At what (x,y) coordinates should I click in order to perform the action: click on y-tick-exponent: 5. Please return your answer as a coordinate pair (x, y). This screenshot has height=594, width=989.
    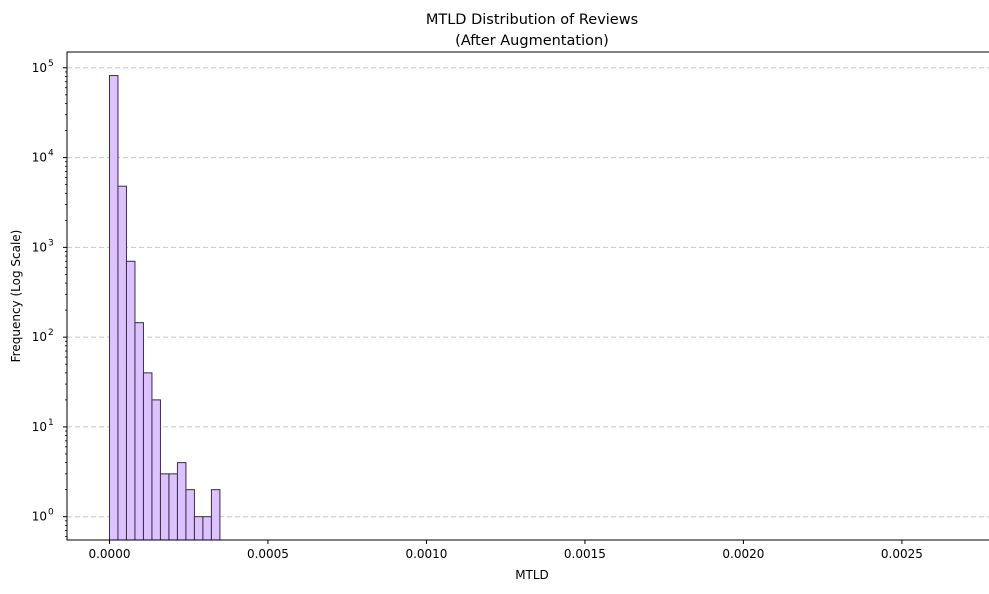
    Looking at the image, I should click on (51, 64).